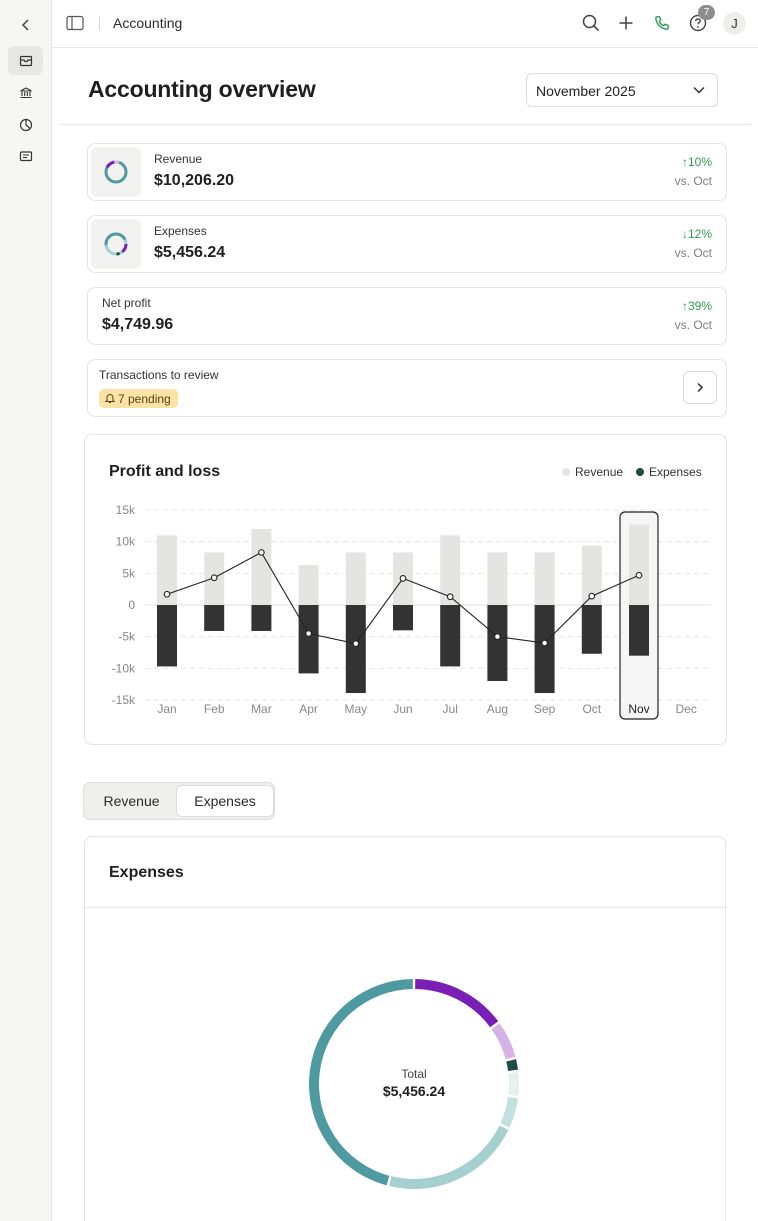  What do you see at coordinates (178, 159) in the screenshot?
I see `card-label: Revenue` at bounding box center [178, 159].